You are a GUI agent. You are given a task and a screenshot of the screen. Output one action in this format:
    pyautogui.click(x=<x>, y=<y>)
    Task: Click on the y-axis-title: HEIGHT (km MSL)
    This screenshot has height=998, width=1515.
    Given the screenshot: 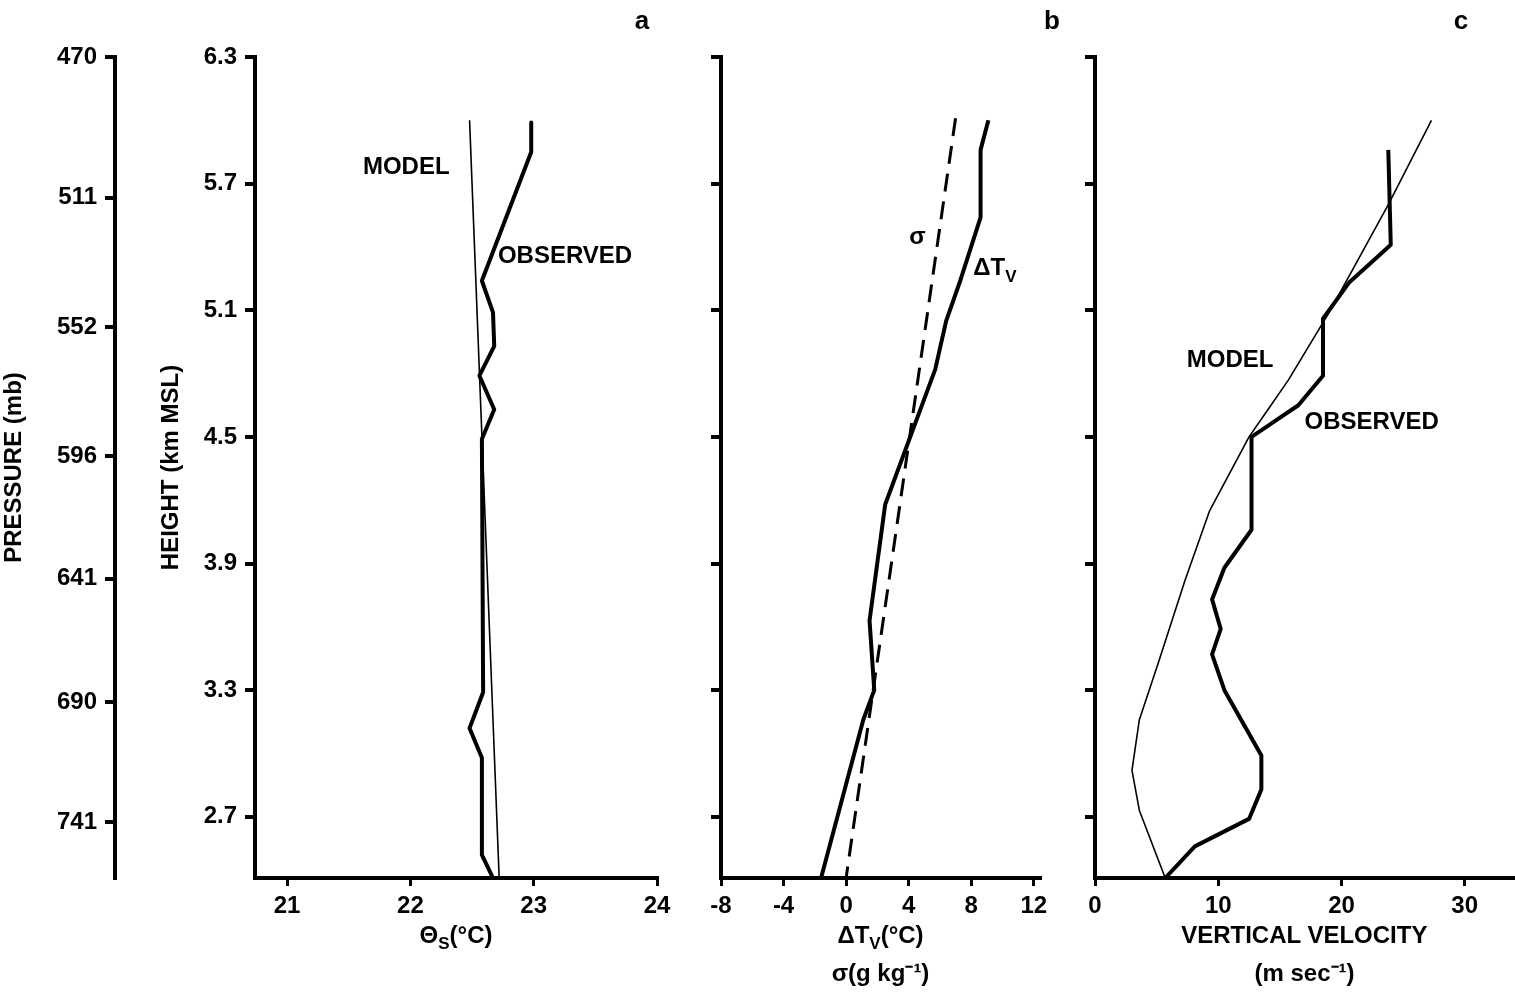 What is the action you would take?
    pyautogui.click(x=170, y=467)
    